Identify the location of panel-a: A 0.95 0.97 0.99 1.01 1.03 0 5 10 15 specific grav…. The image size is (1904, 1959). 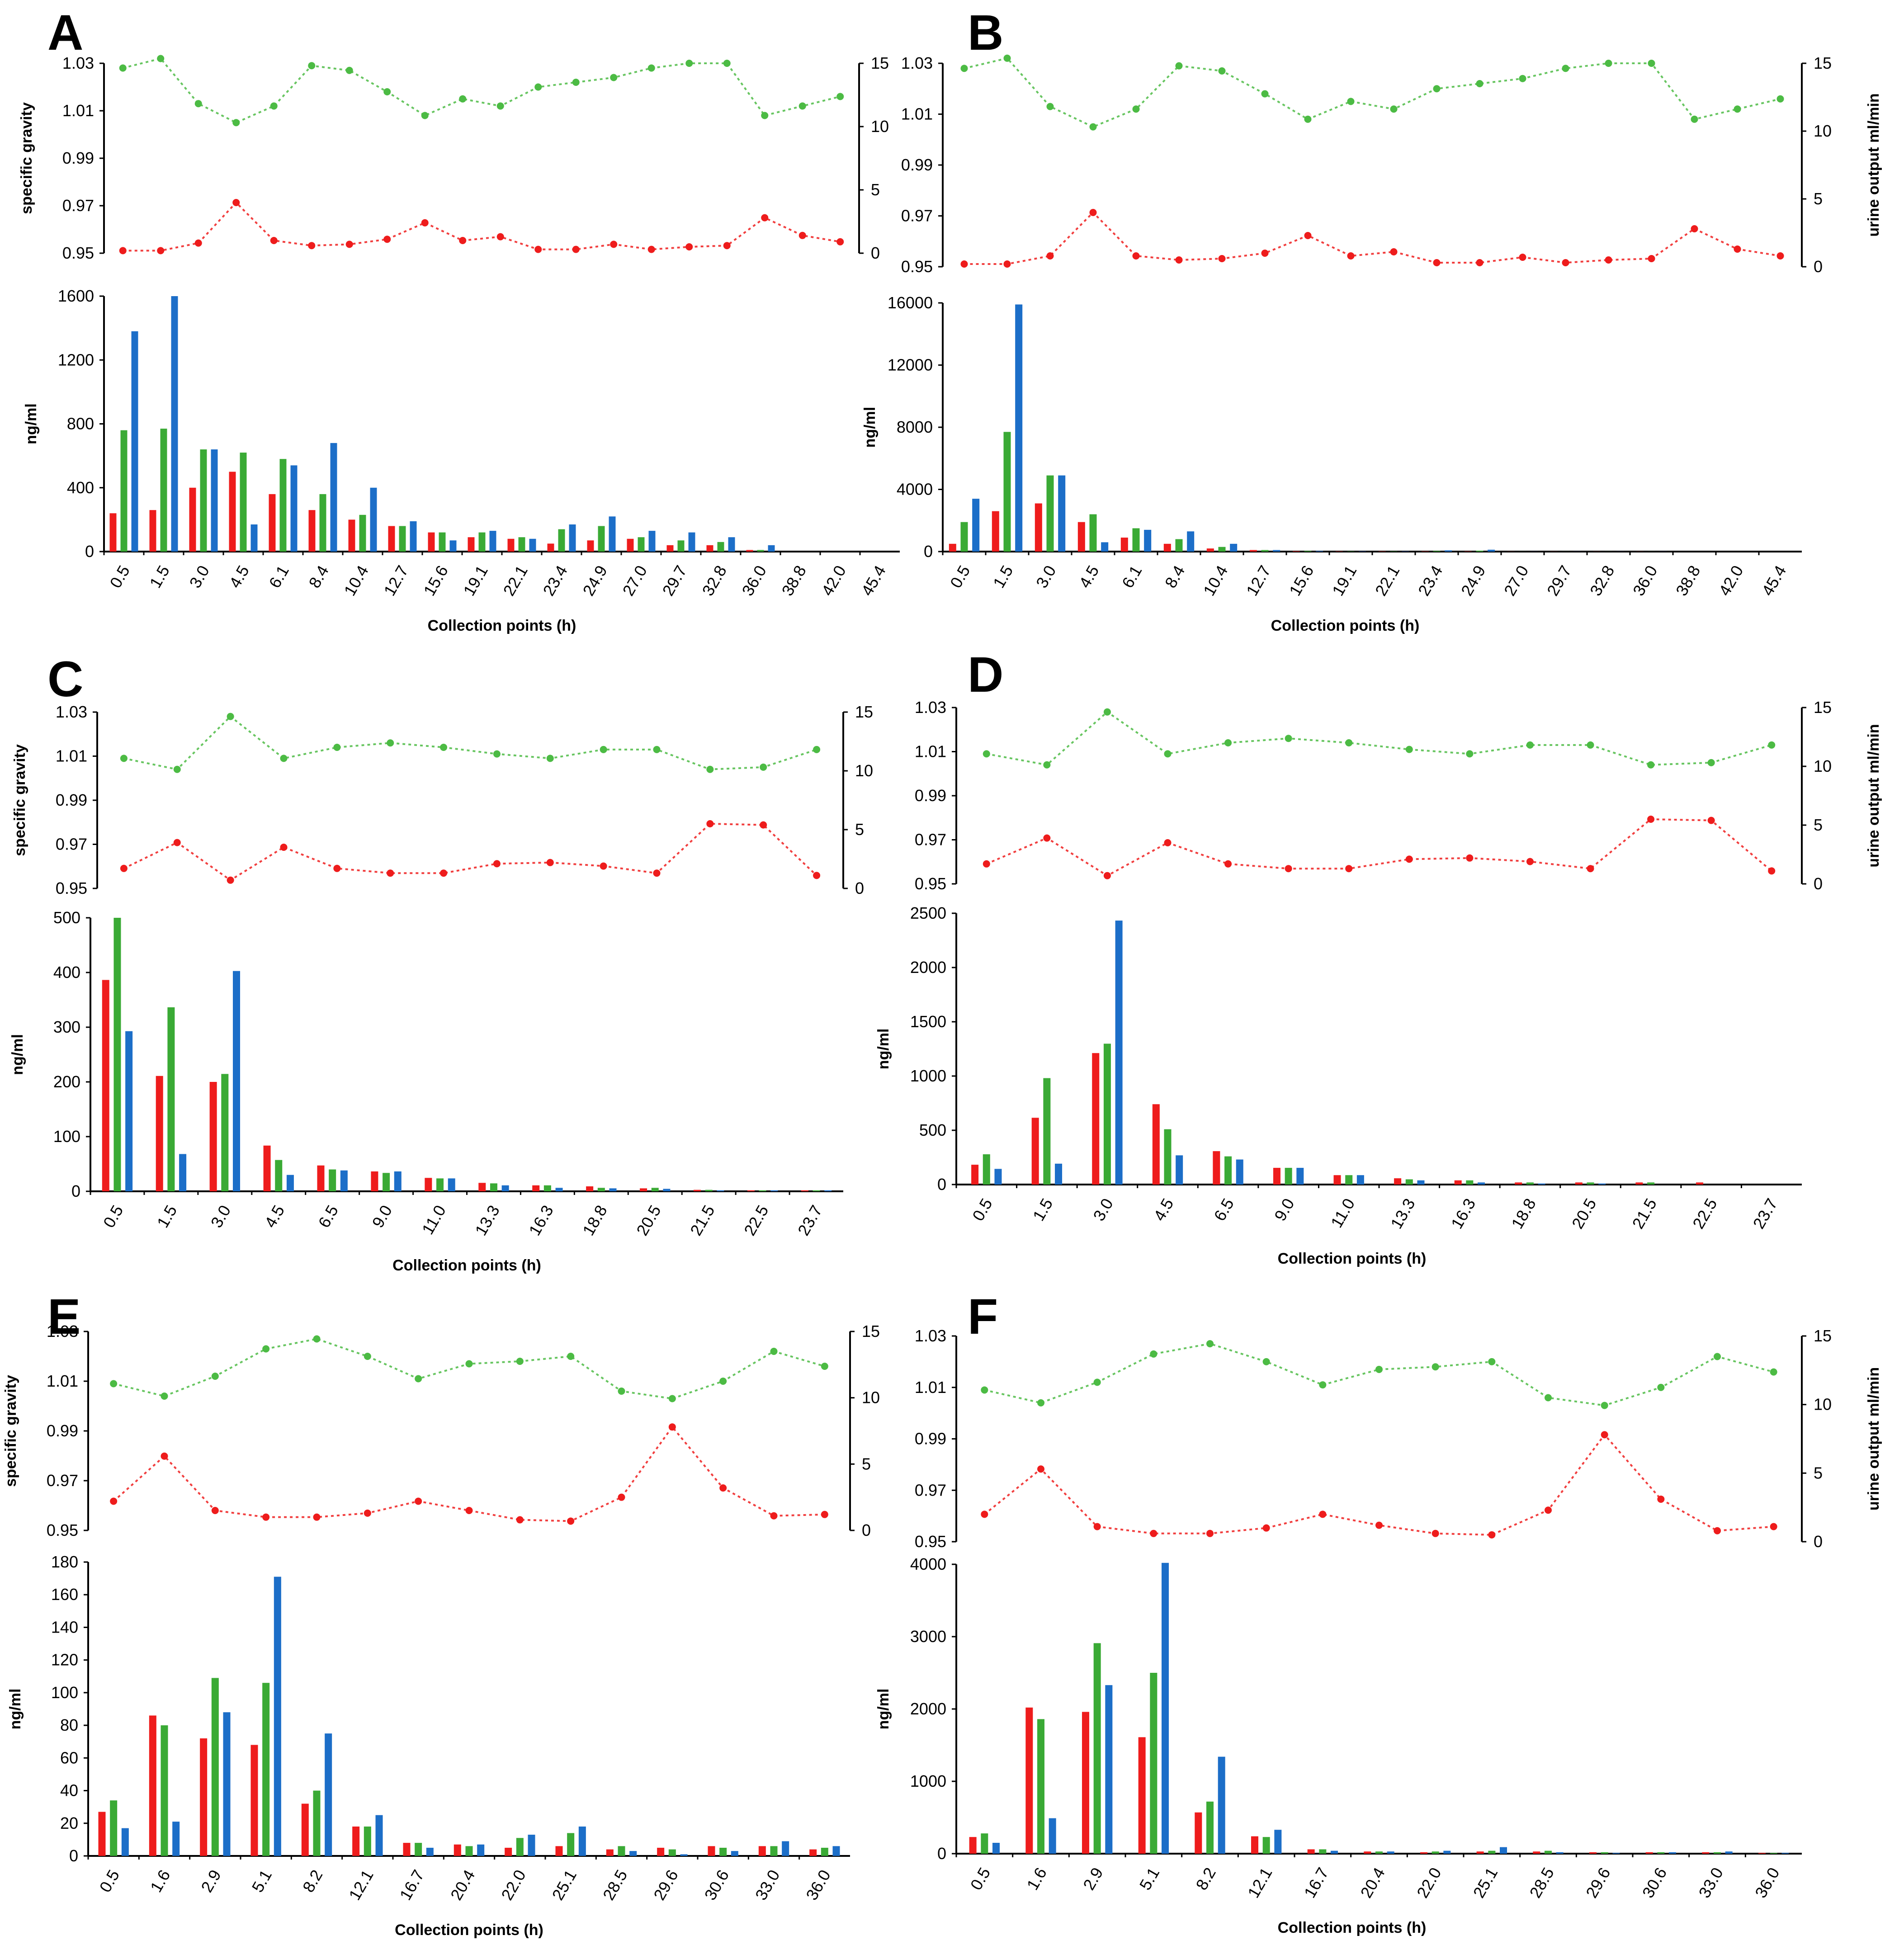
(459, 319).